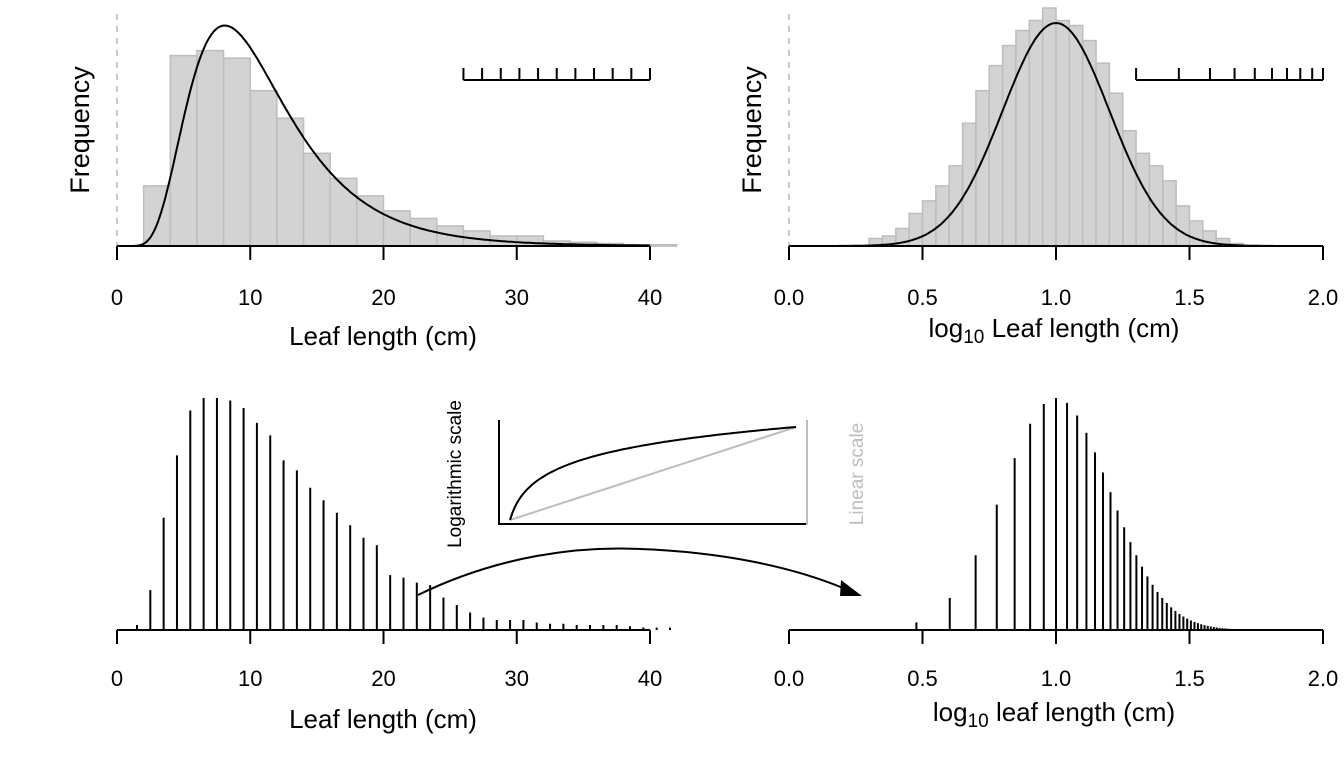  Describe the element at coordinates (978, 721) in the screenshot. I see `panel4-x-label-sub: 10` at that location.